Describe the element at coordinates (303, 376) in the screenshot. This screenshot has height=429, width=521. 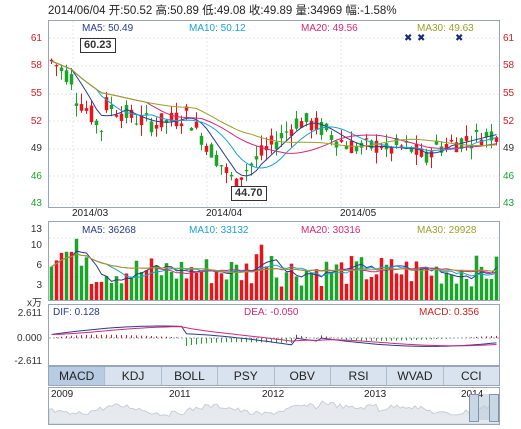
I see `tab-obv: OBV` at that location.